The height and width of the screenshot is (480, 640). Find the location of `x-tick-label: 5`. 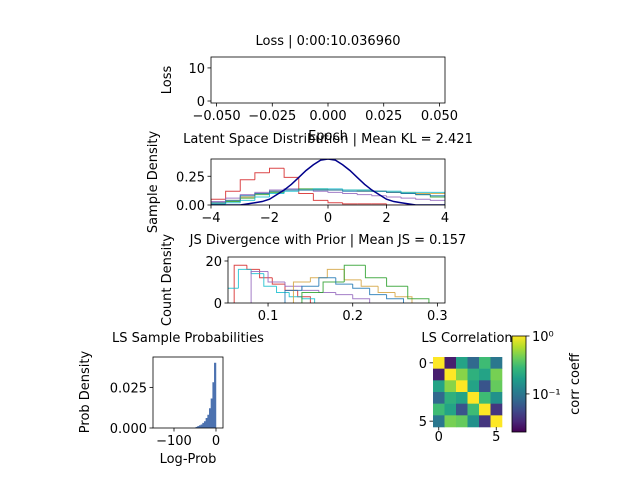

x-tick-label: 5 is located at coordinates (496, 437).